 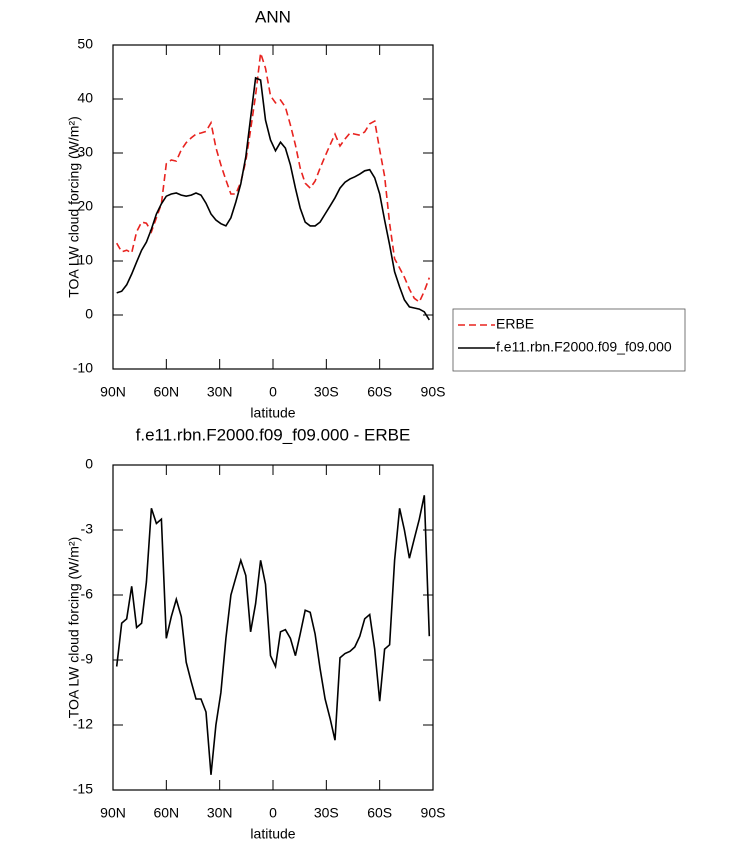 I want to click on y-tick-label: 20, so click(x=85, y=206).